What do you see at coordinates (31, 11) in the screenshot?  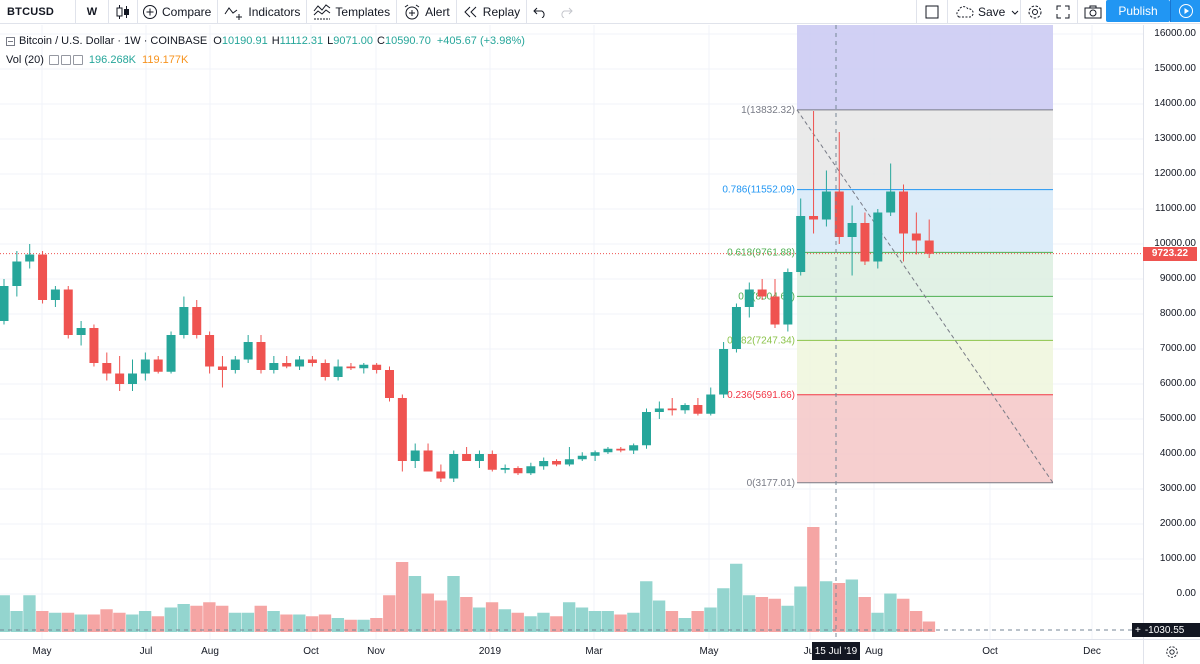 I see `symbol-search: BTCUSD` at bounding box center [31, 11].